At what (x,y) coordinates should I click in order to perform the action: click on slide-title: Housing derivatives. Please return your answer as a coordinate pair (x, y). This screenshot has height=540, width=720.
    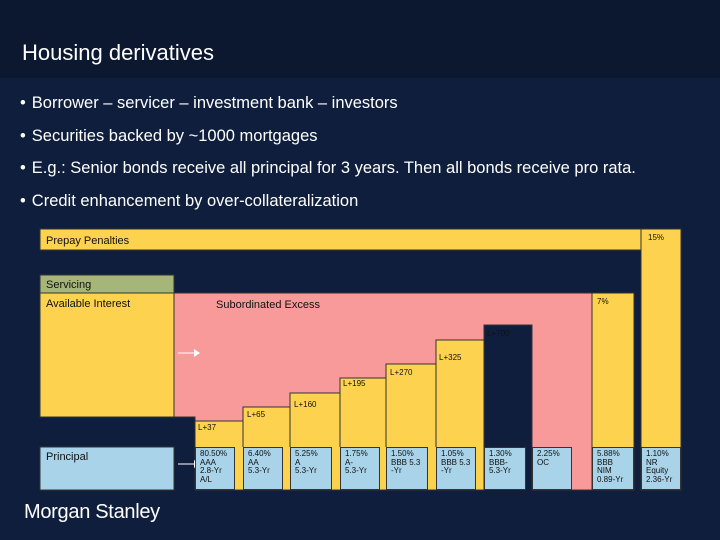
    Looking at the image, I should click on (118, 52).